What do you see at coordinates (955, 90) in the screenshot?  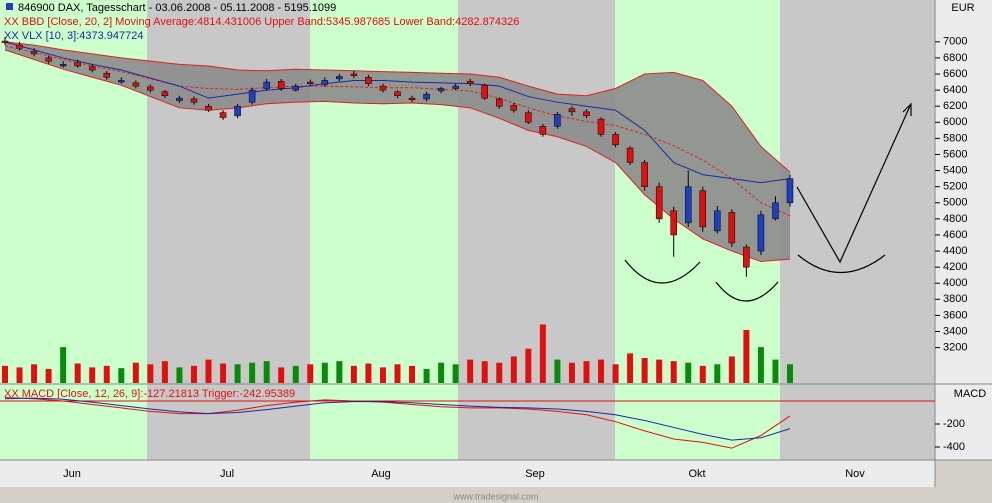 I see `y-tick-label: 6400` at bounding box center [955, 90].